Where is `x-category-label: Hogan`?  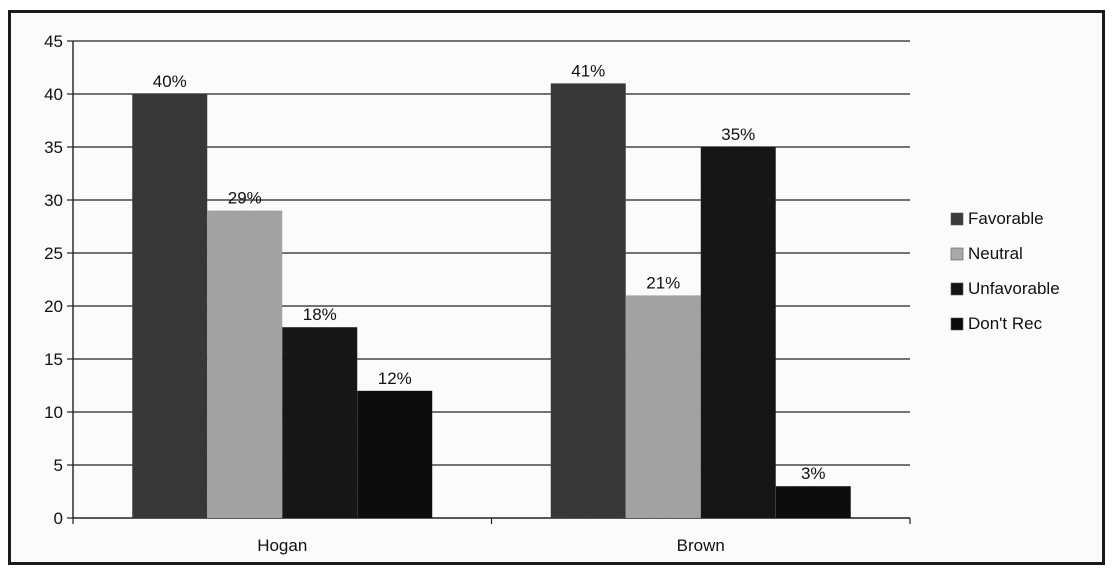
x-category-label: Hogan is located at coordinates (282, 545).